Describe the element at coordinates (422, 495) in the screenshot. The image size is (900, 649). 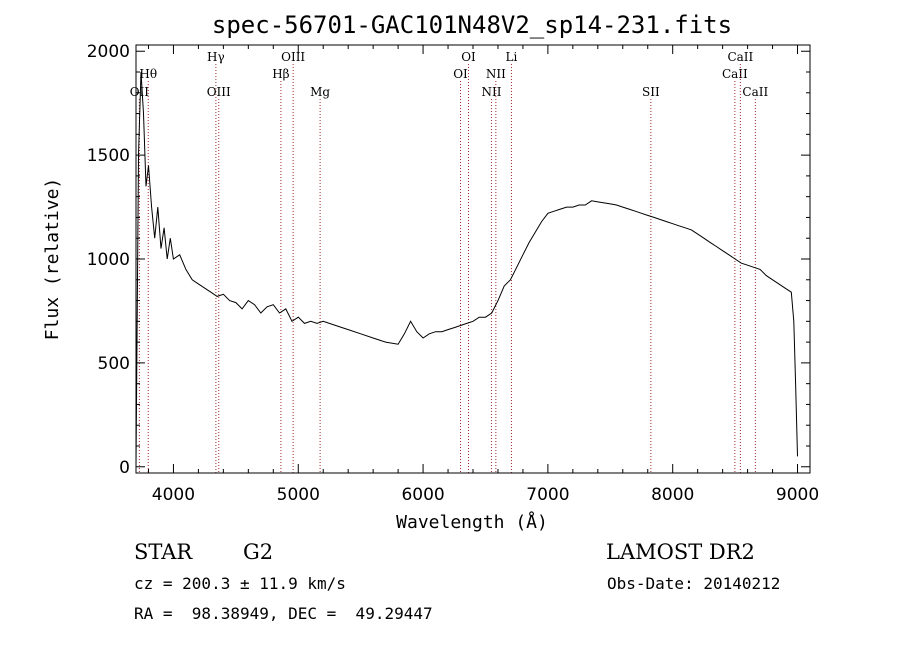
I see `x-tick-label: 6000` at that location.